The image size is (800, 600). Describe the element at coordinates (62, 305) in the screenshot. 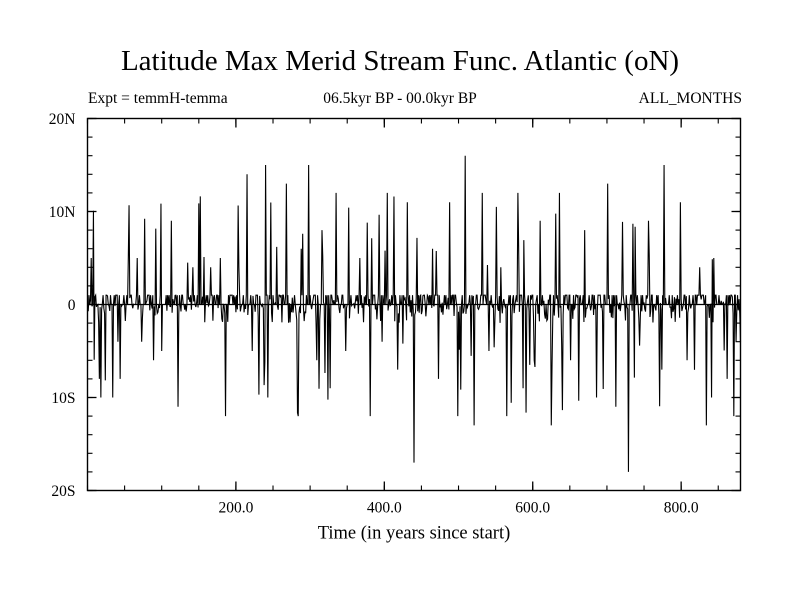

I see `y-axis-tick-labels: 20N 10N 0 10S 20S` at that location.